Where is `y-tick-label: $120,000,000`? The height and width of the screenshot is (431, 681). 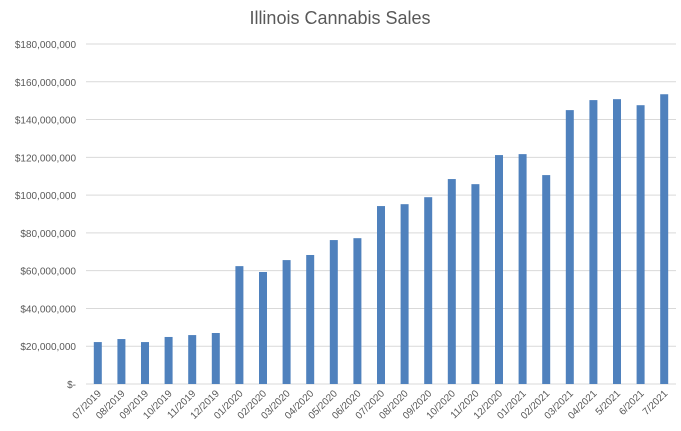 y-tick-label: $120,000,000 is located at coordinates (46, 158).